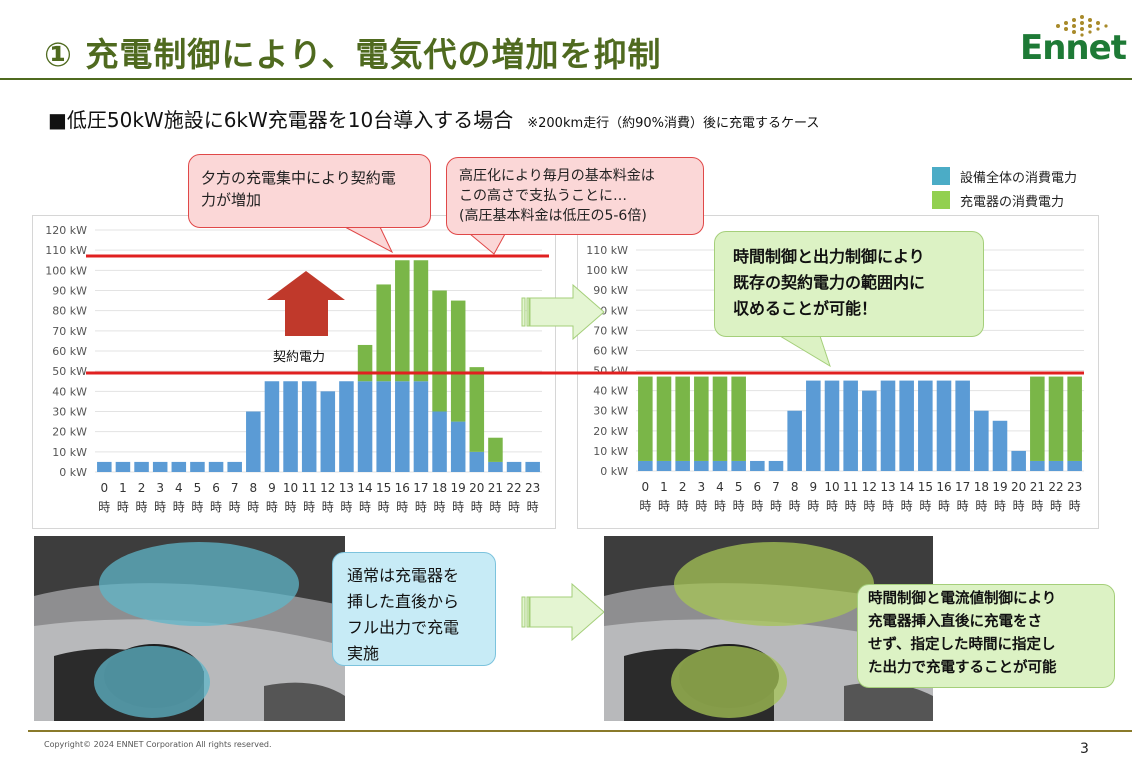 The image size is (1132, 783). I want to click on callout-line: 既存の契約電力の範囲内に, so click(829, 282).